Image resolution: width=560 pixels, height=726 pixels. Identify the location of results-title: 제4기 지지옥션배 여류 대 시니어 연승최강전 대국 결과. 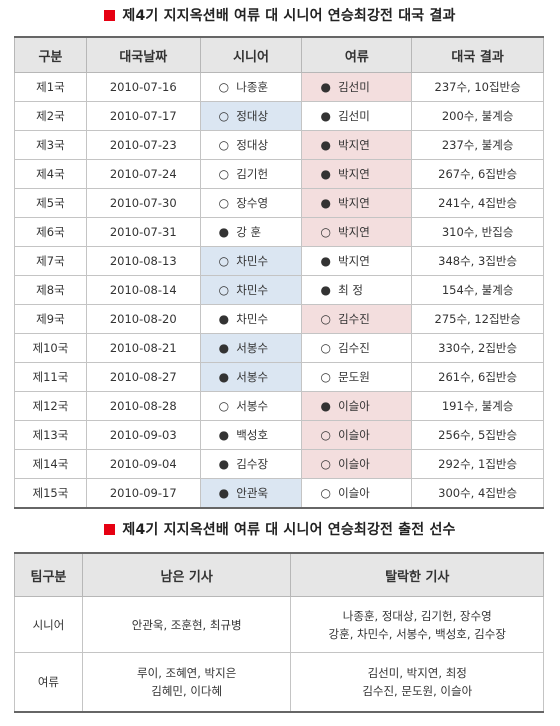
(280, 15).